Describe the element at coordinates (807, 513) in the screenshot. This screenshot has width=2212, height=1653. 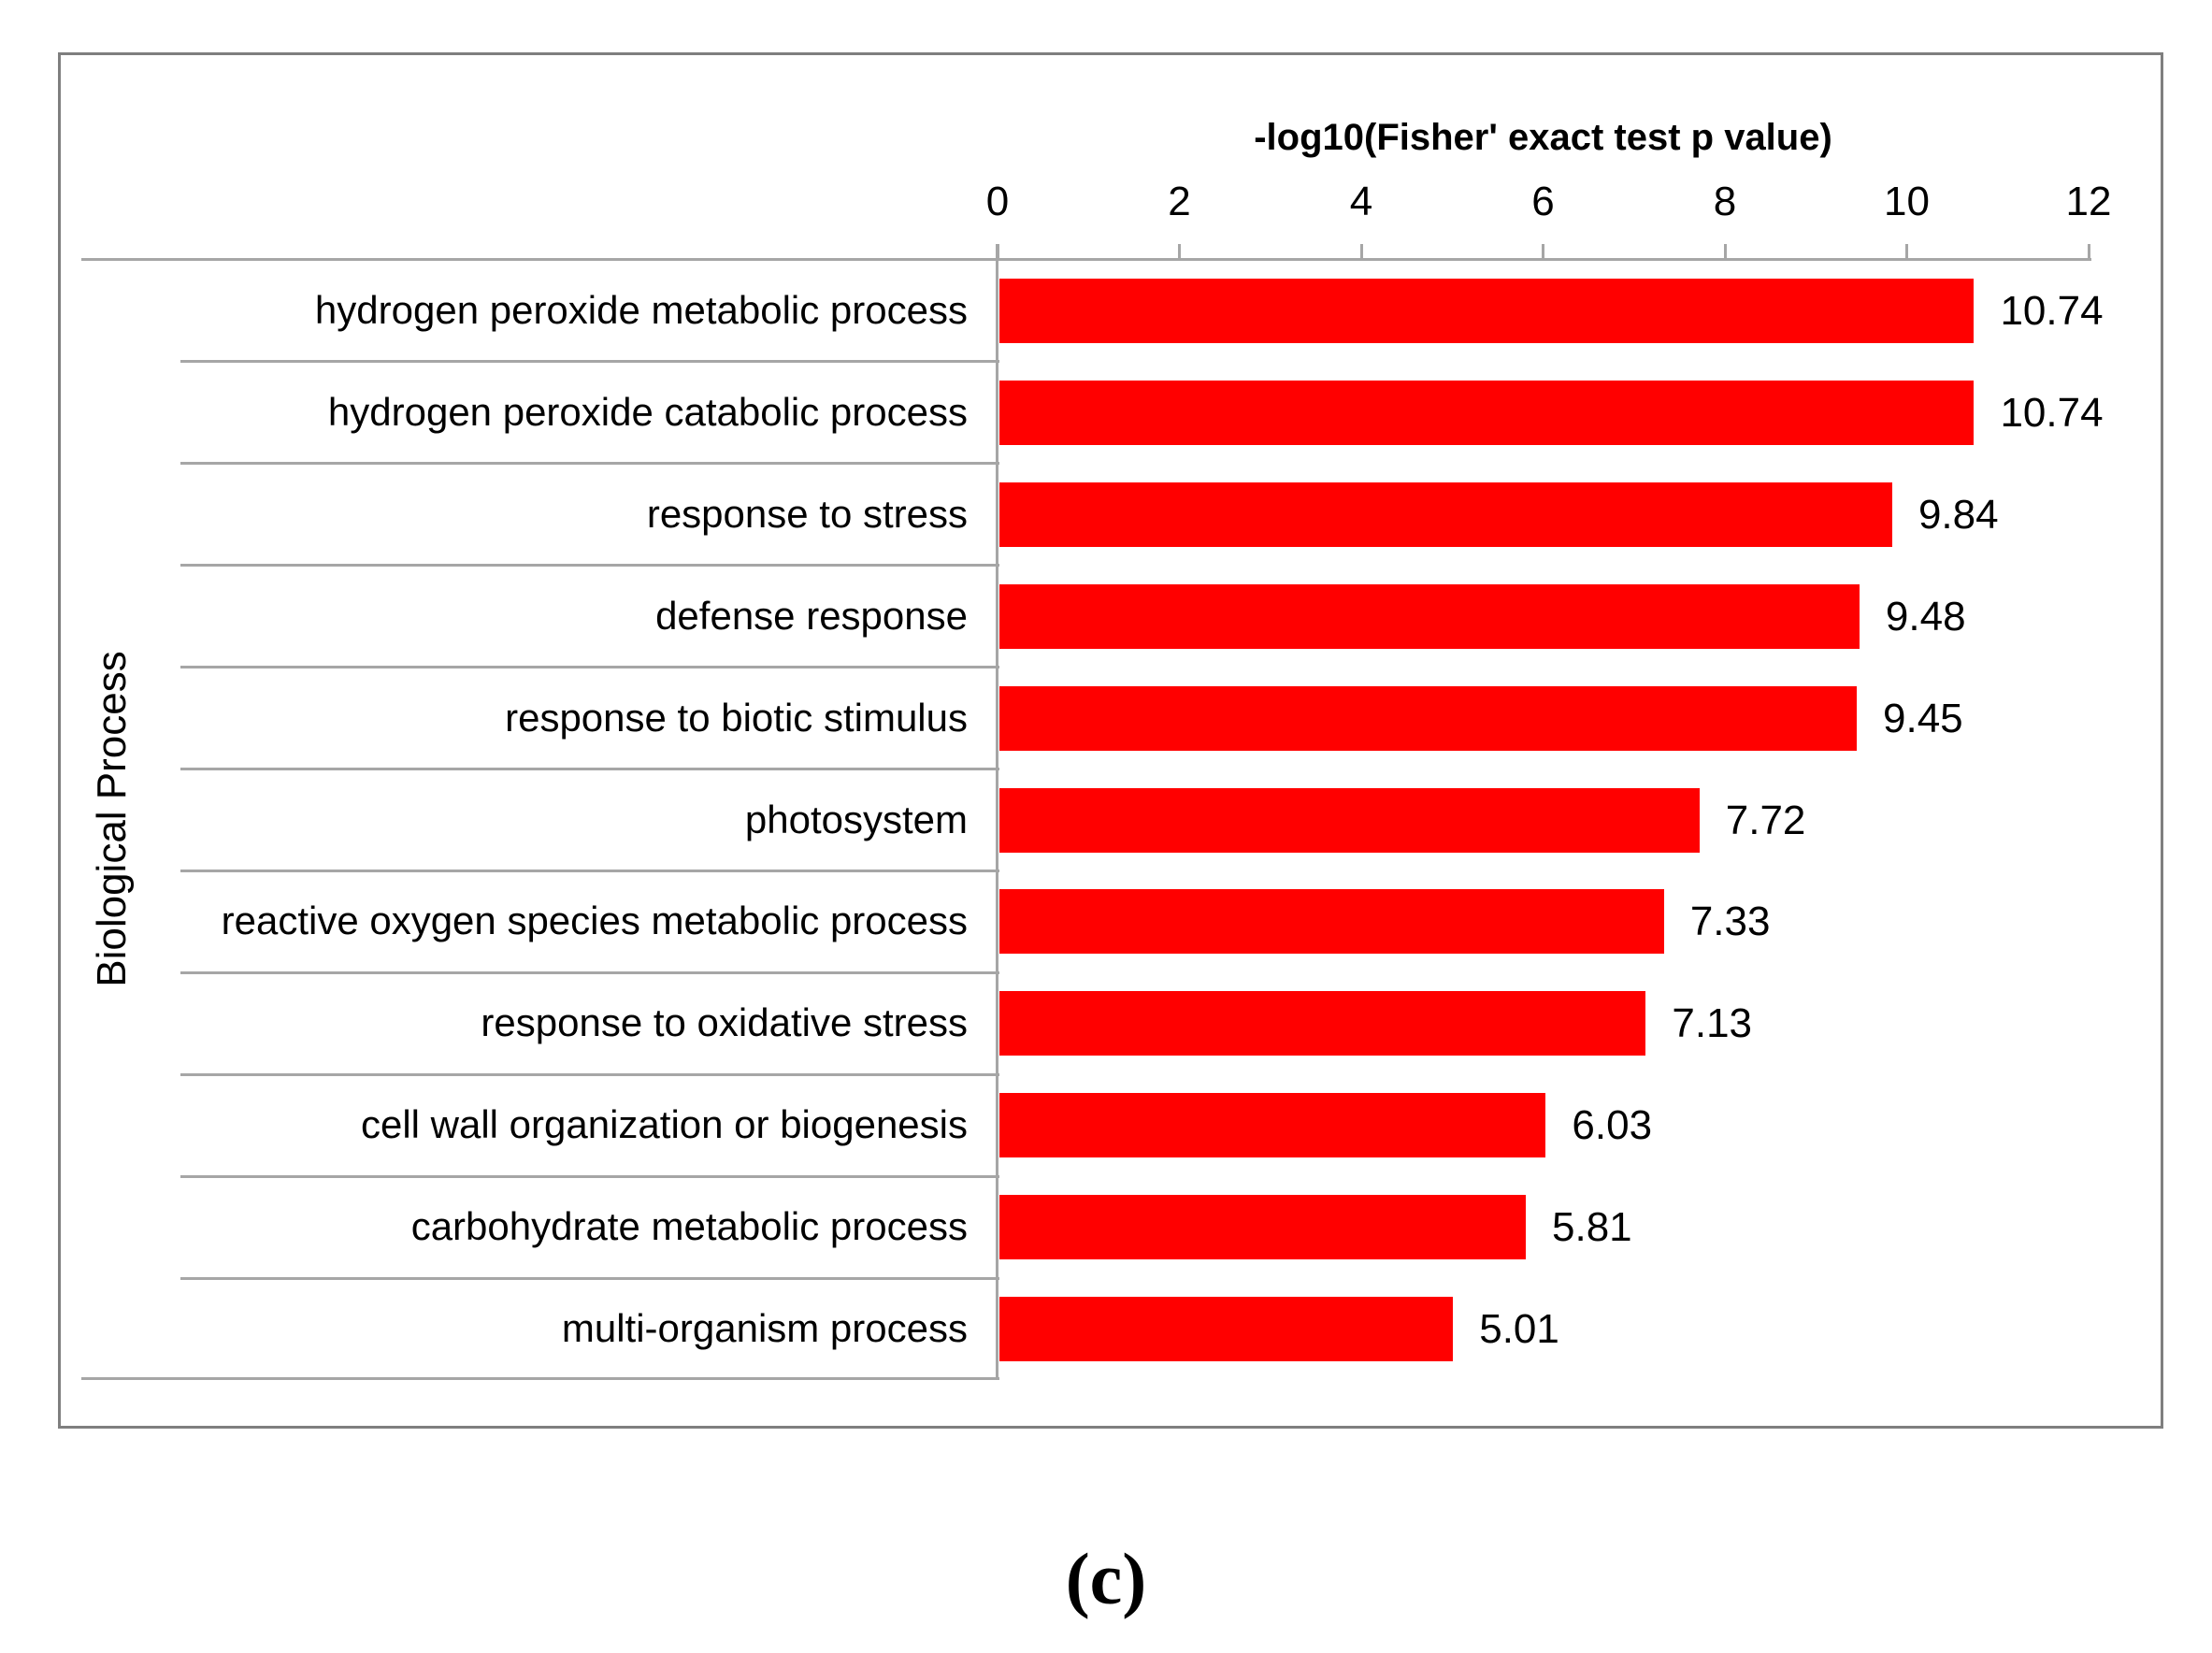
I see `category-label: response to stress` at that location.